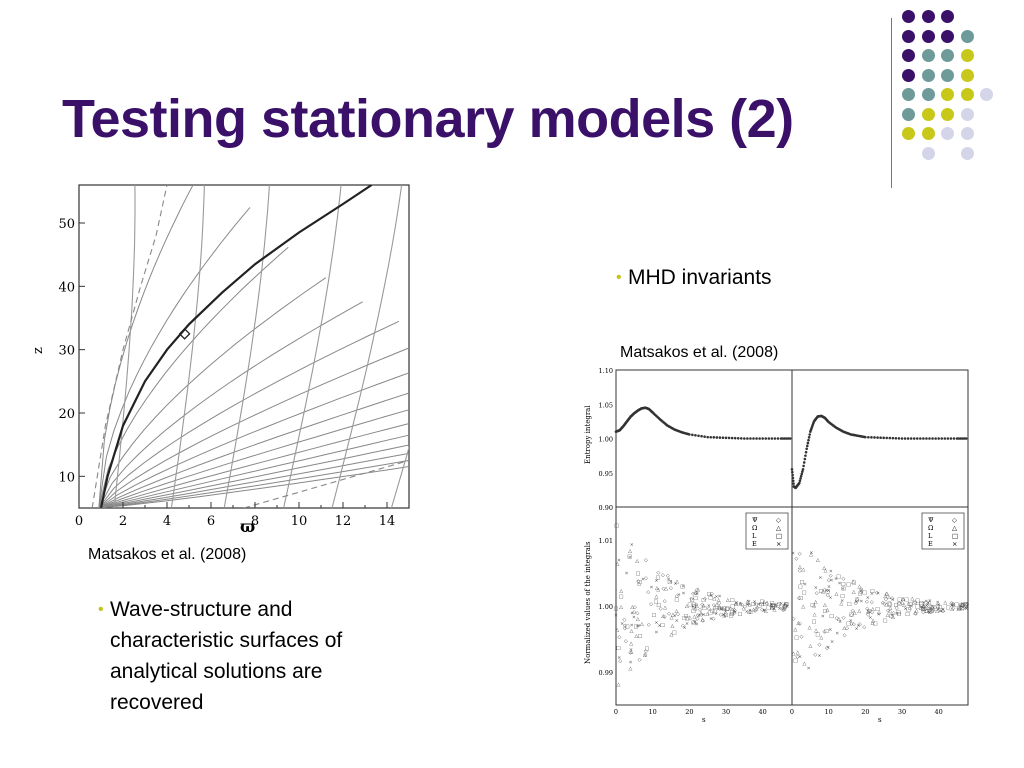 The height and width of the screenshot is (768, 1024). What do you see at coordinates (66, 287) in the screenshot?
I see `y-tick-label: 40` at bounding box center [66, 287].